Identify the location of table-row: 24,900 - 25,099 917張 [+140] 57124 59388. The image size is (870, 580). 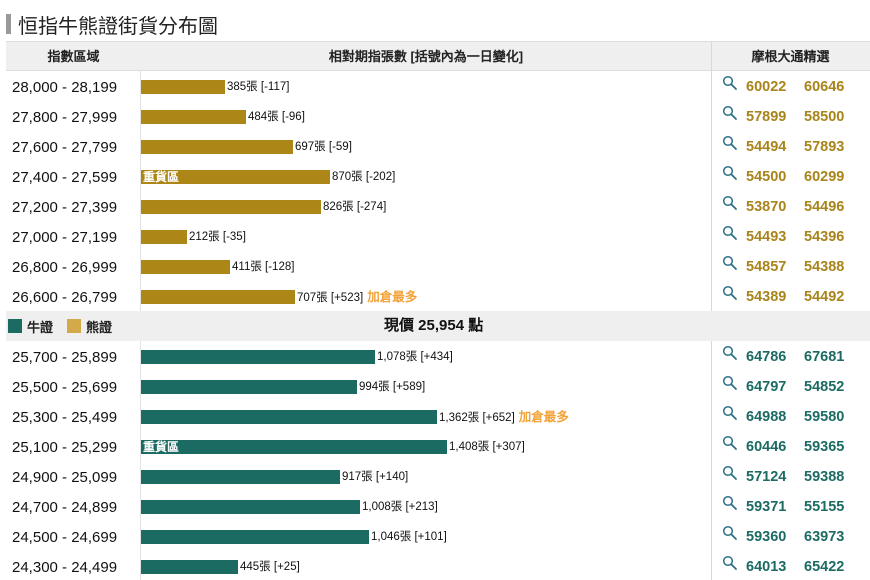
(438, 476).